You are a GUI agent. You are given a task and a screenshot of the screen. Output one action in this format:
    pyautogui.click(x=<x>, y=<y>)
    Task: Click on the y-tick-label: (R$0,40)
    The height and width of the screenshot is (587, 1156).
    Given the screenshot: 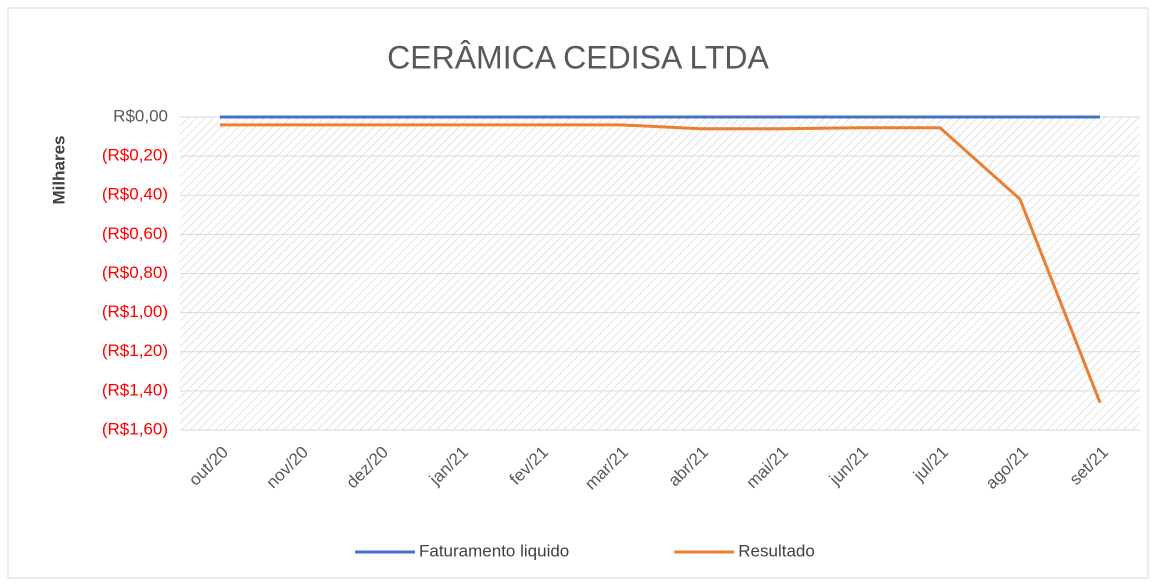 What is the action you would take?
    pyautogui.click(x=135, y=194)
    